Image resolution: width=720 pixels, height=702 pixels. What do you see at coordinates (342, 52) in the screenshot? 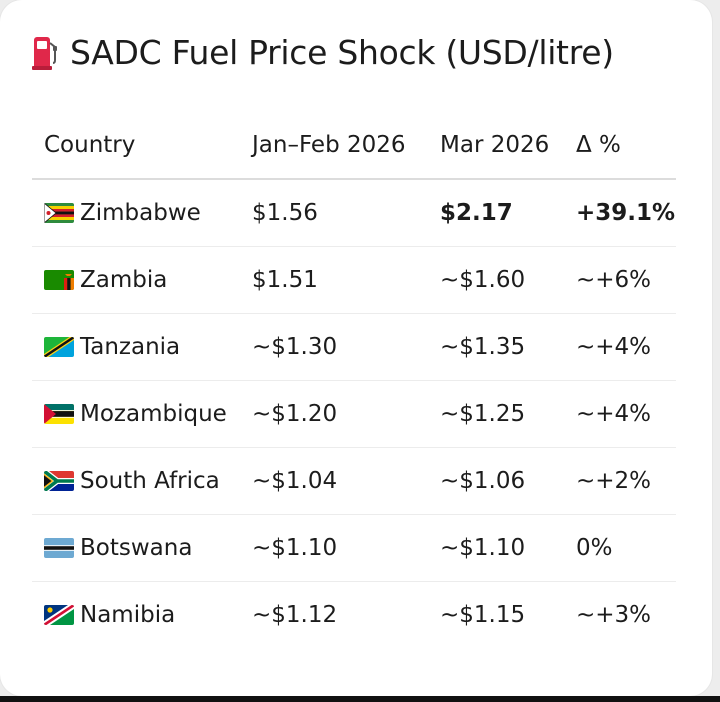
I see `title-text: SADC Fuel Price Shock (USD/litre)` at bounding box center [342, 52].